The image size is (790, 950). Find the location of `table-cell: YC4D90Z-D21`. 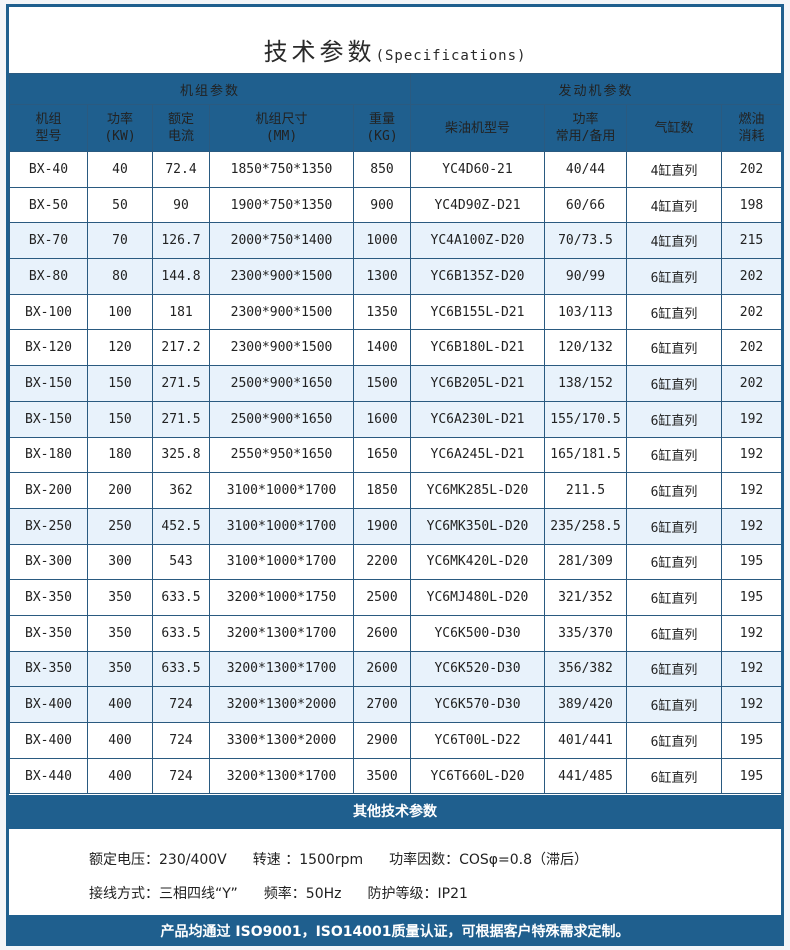

table-cell: YC4D90Z-D21 is located at coordinates (477, 205).